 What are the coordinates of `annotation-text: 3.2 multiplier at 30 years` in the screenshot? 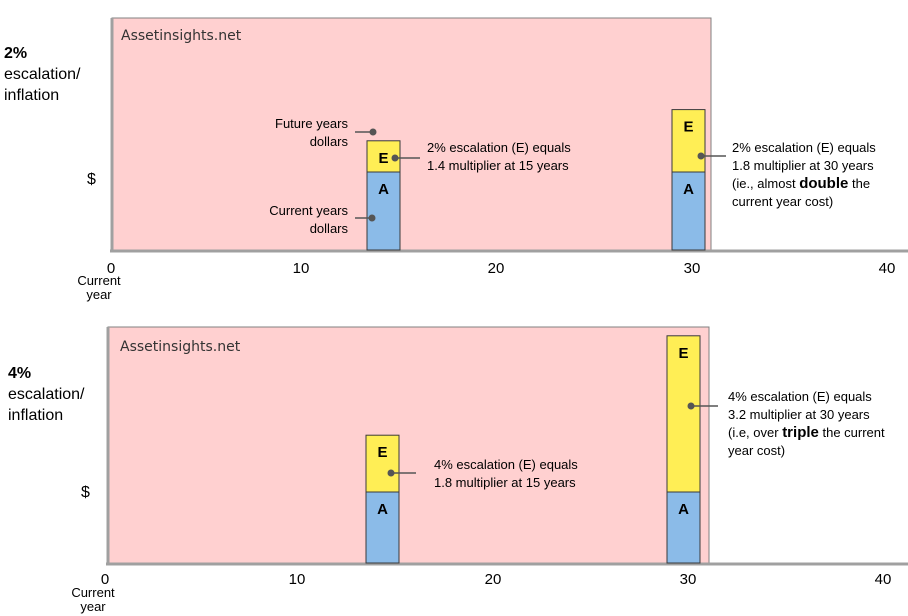 It's located at (799, 414).